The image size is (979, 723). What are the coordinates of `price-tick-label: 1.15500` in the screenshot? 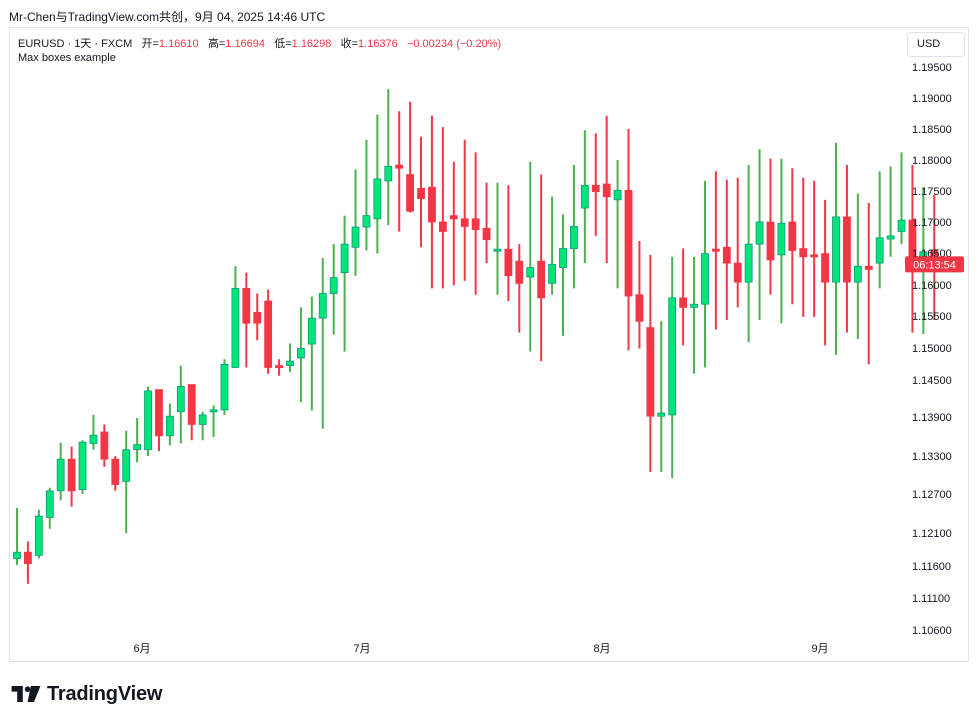 It's located at (932, 317).